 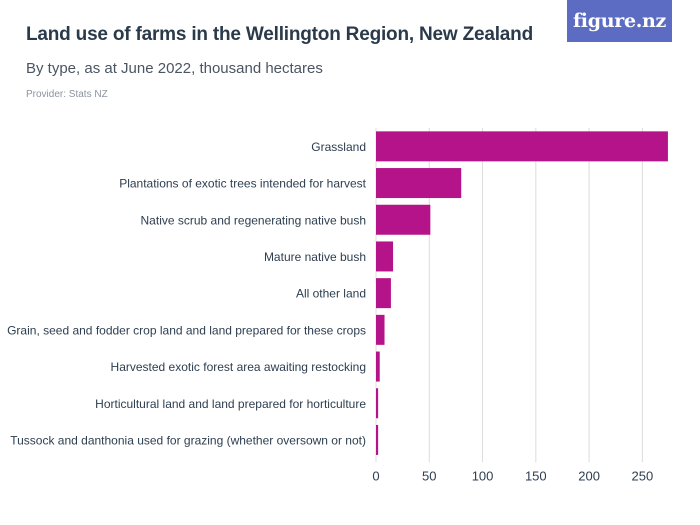 What do you see at coordinates (536, 475) in the screenshot?
I see `x-tick-label: 150` at bounding box center [536, 475].